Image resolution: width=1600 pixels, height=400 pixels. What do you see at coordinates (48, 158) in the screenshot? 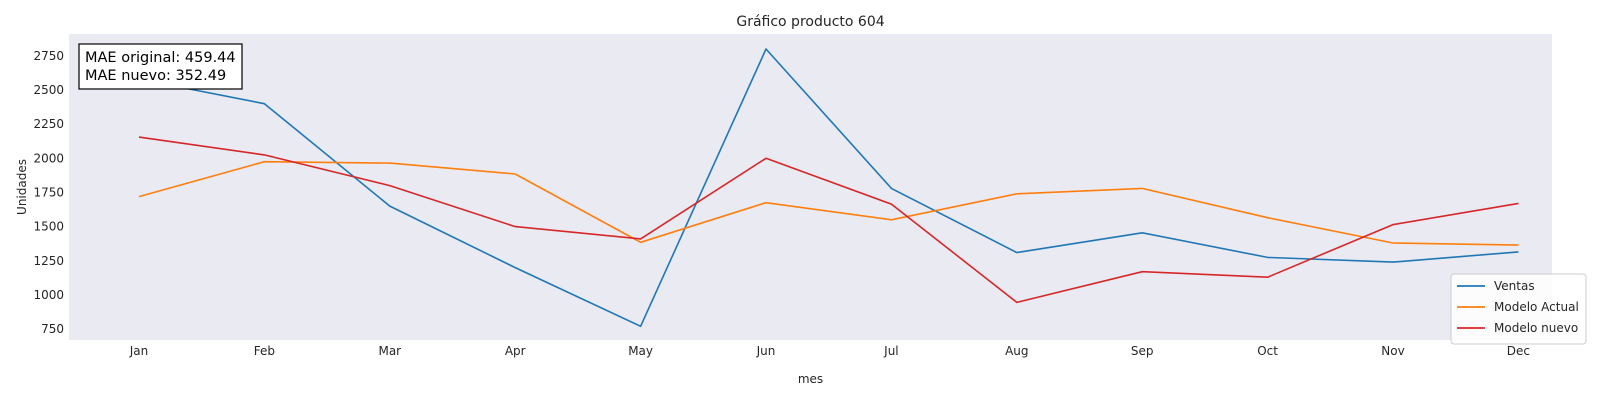
I see `y-tick-label: 2000` at bounding box center [48, 158].